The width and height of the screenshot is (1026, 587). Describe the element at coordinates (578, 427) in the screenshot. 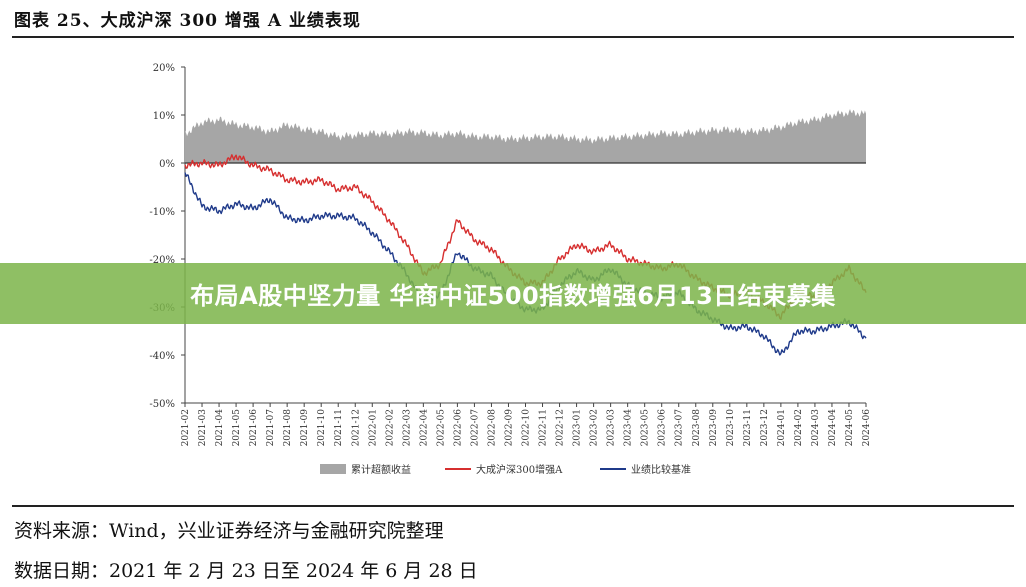

I see `x-tick-label: 2023-01` at that location.